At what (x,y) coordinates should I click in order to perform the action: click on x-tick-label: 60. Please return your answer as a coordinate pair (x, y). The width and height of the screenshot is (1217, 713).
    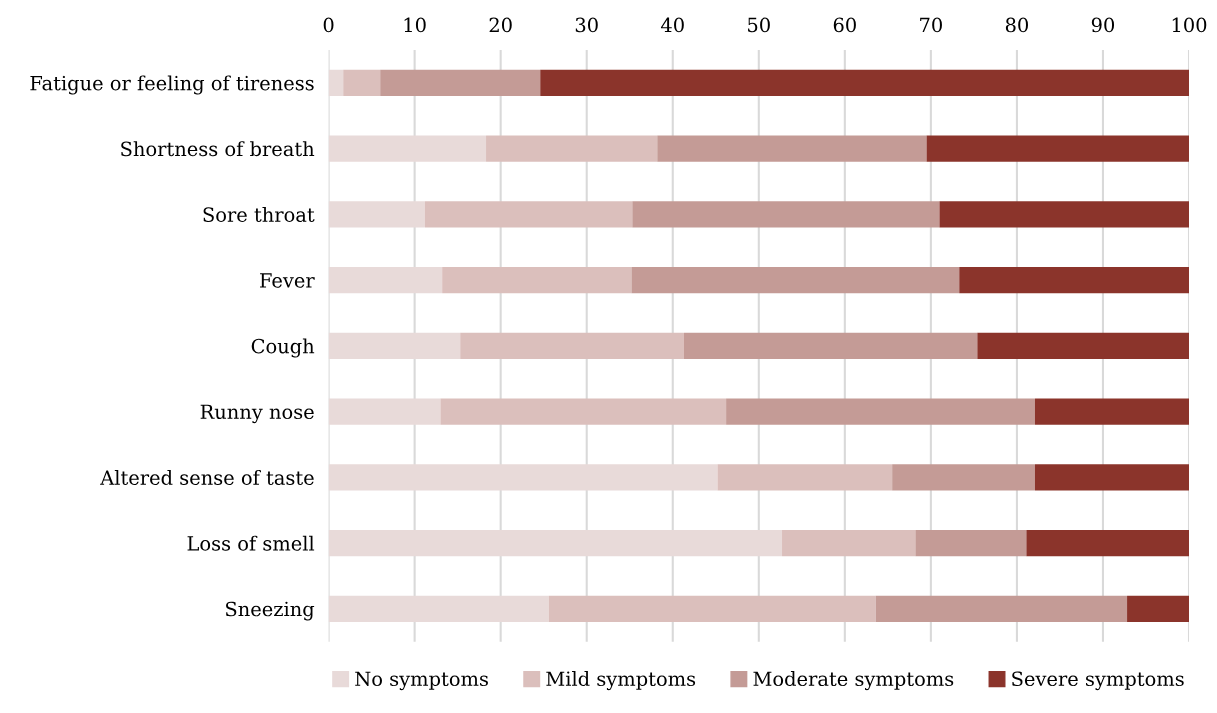
    Looking at the image, I should click on (844, 25).